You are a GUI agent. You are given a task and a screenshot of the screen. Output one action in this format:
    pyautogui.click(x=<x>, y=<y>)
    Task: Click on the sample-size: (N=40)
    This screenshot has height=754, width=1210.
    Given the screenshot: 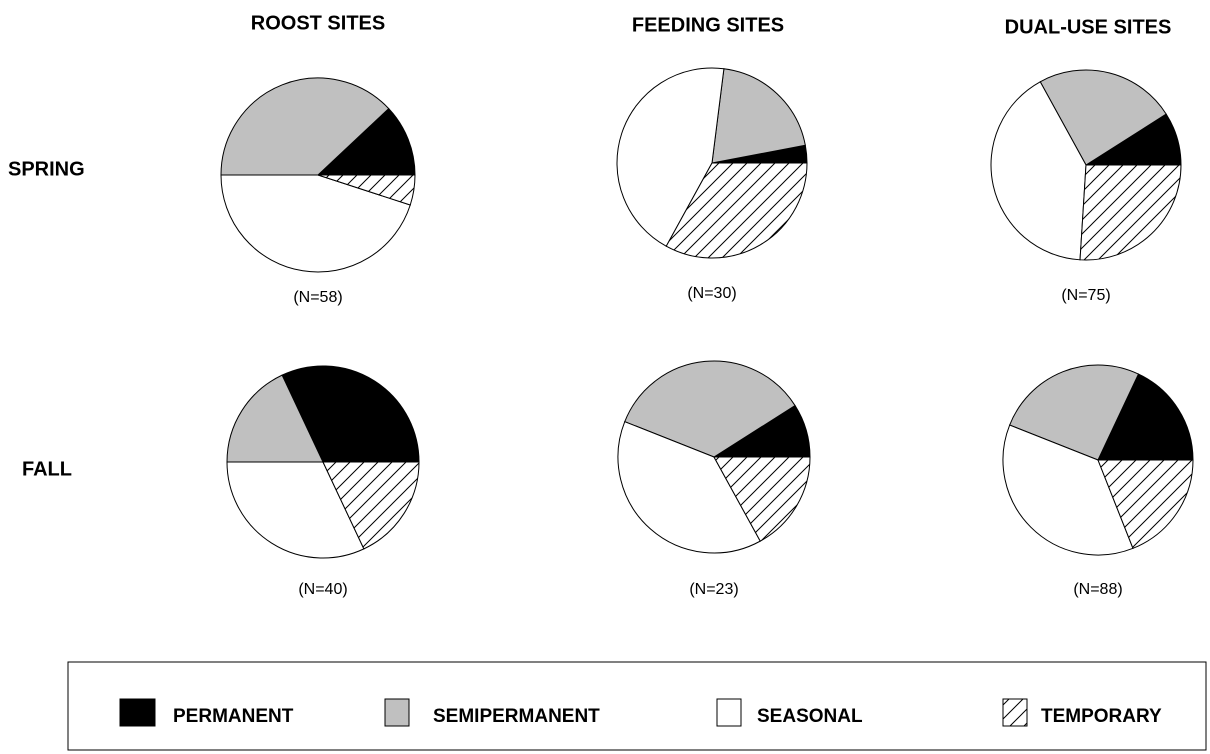 What is the action you would take?
    pyautogui.click(x=322, y=589)
    